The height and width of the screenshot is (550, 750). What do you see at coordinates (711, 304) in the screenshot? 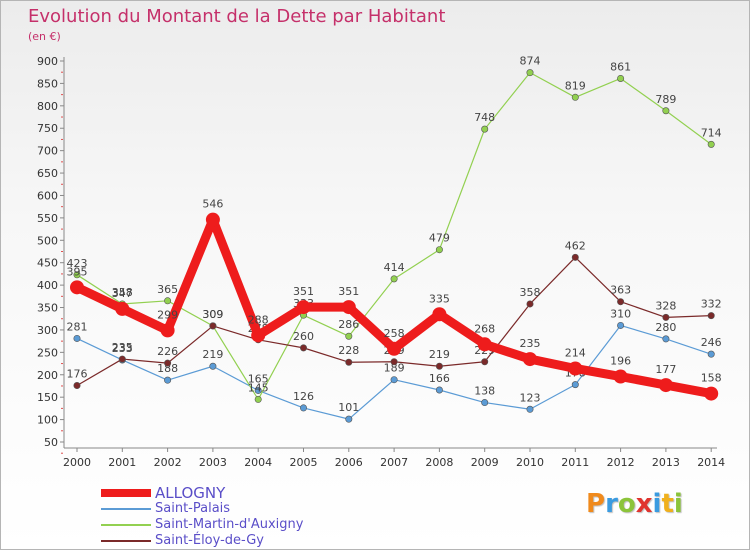
I see `data-label-4: 332` at bounding box center [711, 304].